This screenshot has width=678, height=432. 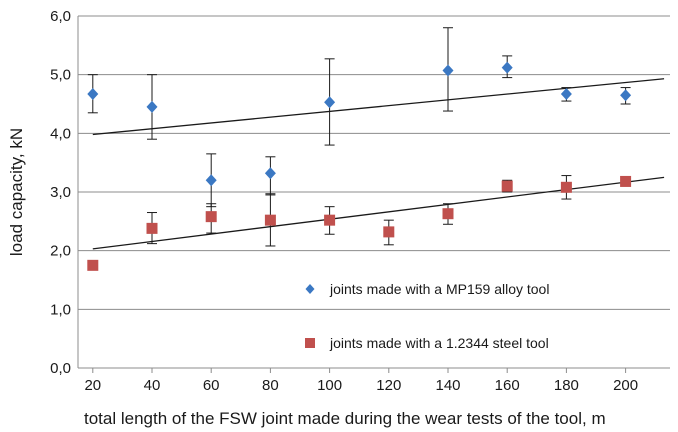 I want to click on x-tick-label: 140, so click(x=447, y=385).